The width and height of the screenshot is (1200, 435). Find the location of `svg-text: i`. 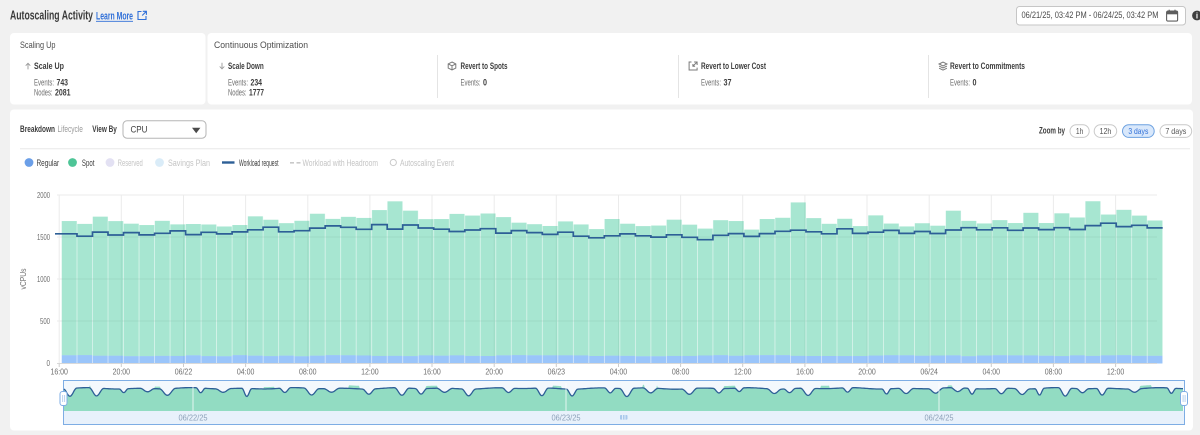

svg-text: i is located at coordinates (1197, 15).